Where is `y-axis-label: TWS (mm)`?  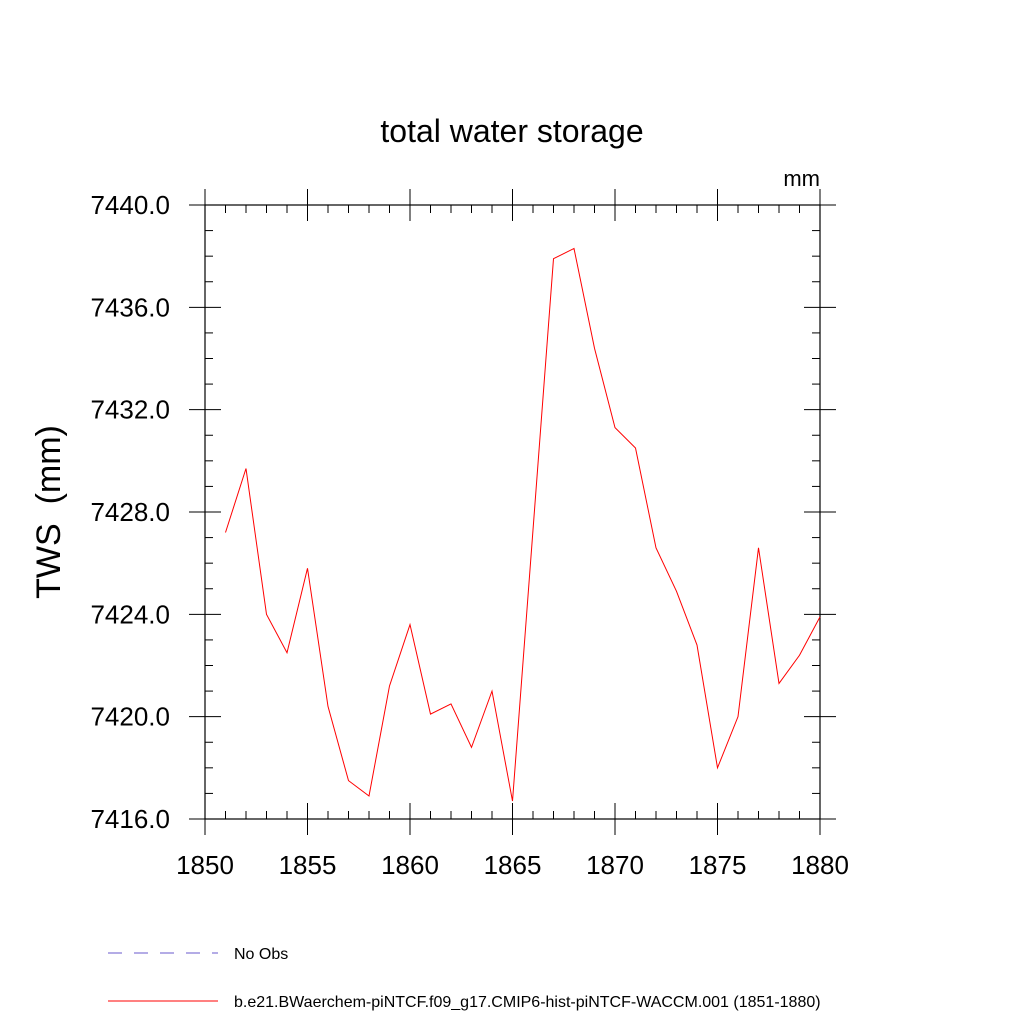
y-axis-label: TWS (mm) is located at coordinates (49, 512).